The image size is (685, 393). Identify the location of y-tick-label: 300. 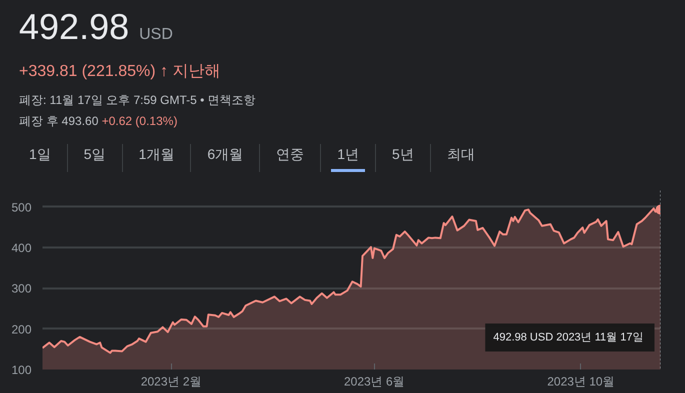
(21, 289).